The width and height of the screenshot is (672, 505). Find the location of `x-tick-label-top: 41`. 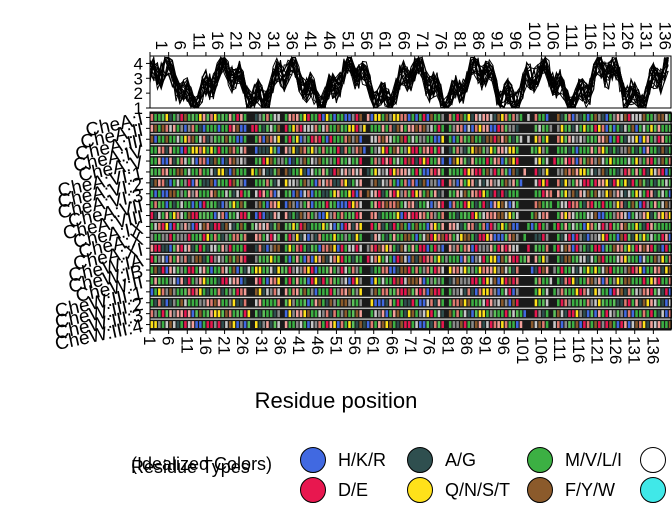

x-tick-label-top: 41 is located at coordinates (310, 40).